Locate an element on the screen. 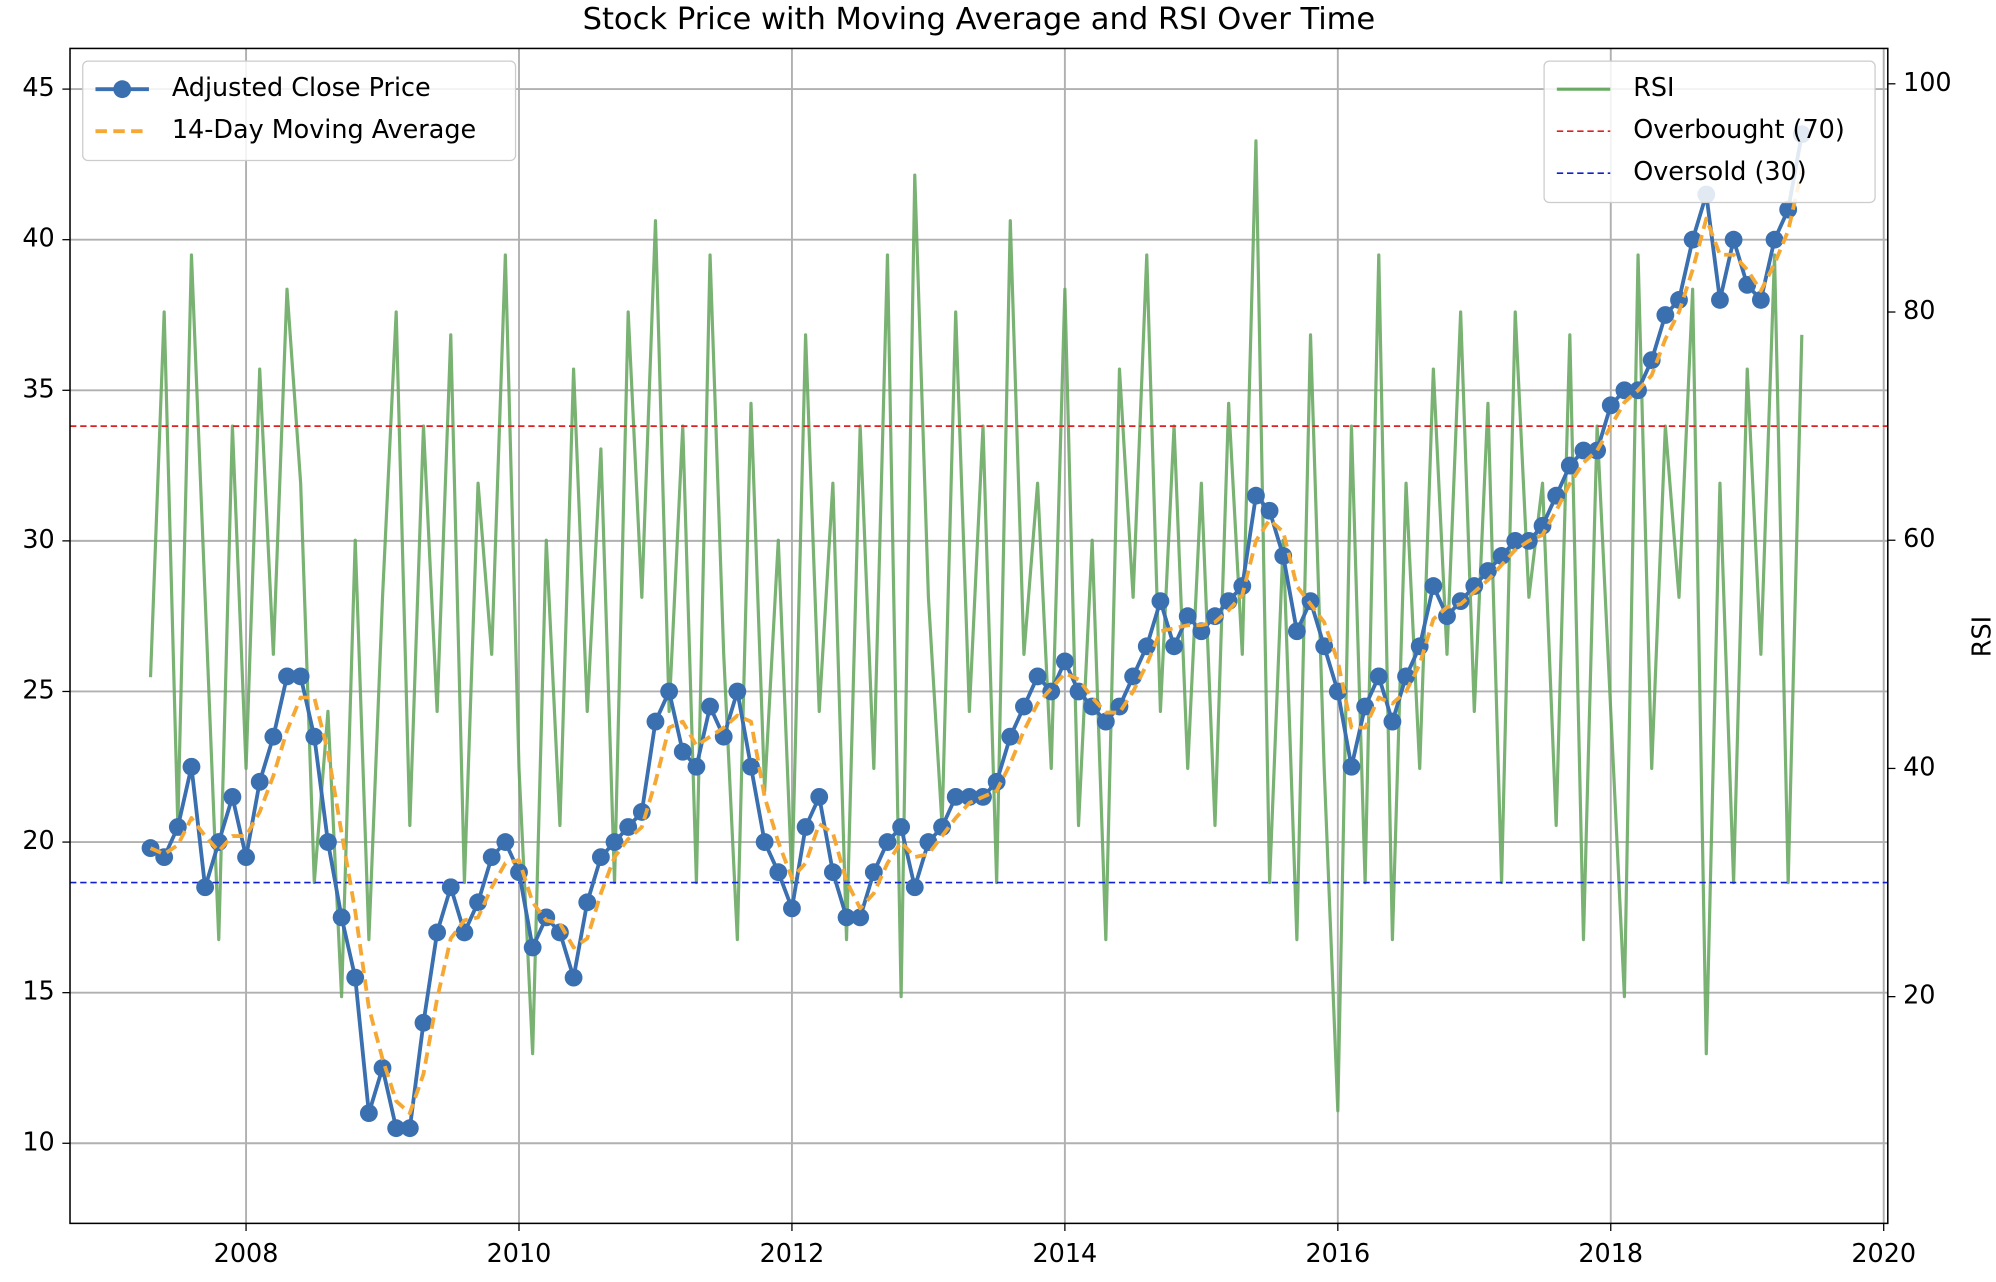 This screenshot has height=1282, width=1996. legend-label: Oversold (30) is located at coordinates (1720, 172).